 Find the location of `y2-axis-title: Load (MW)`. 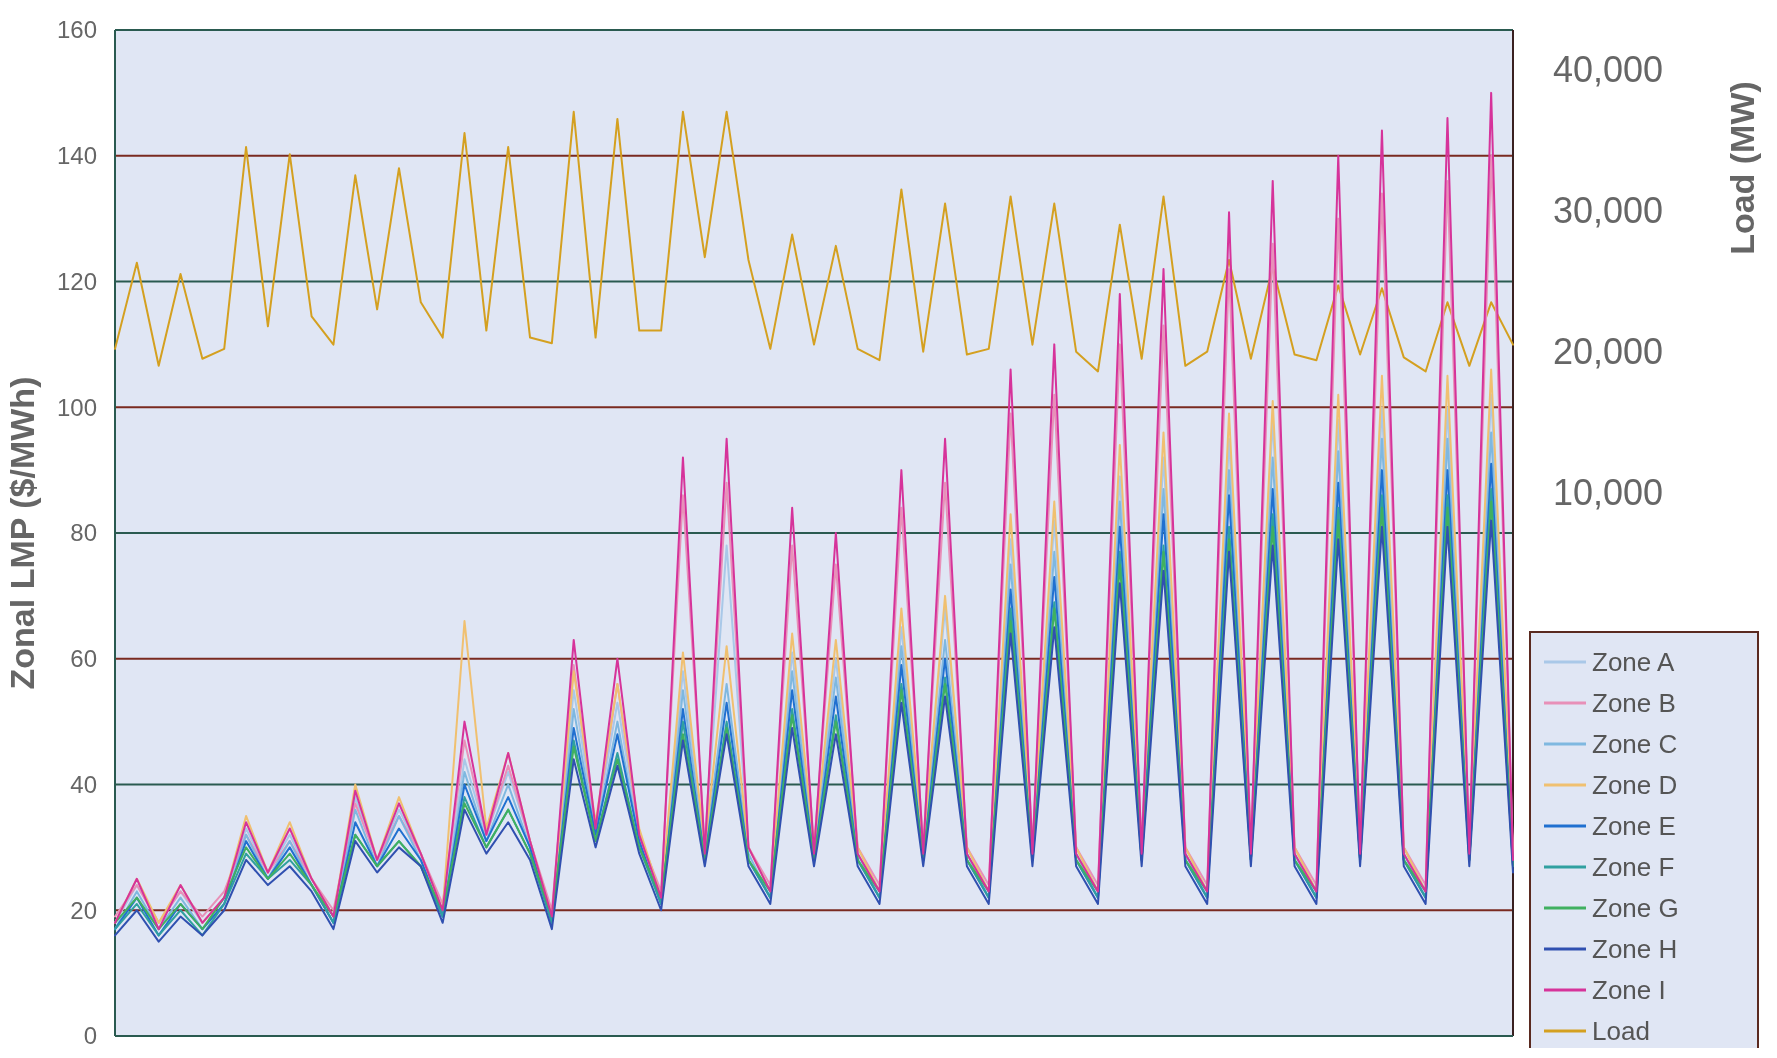

y2-axis-title: Load (MW) is located at coordinates (1742, 168).